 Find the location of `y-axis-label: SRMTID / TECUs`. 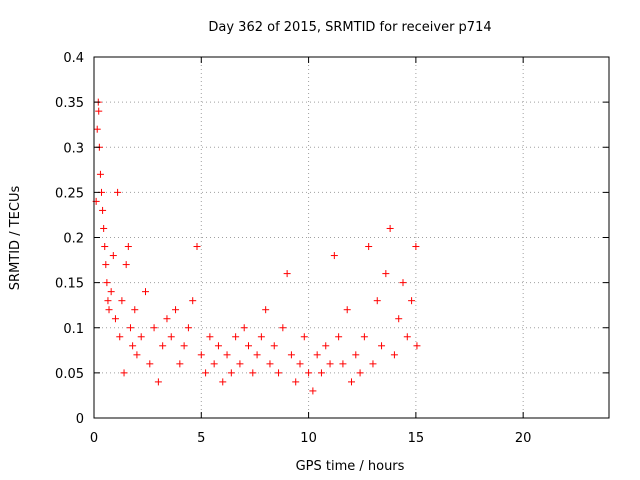

y-axis-label: SRMTID / TECUs is located at coordinates (15, 238).